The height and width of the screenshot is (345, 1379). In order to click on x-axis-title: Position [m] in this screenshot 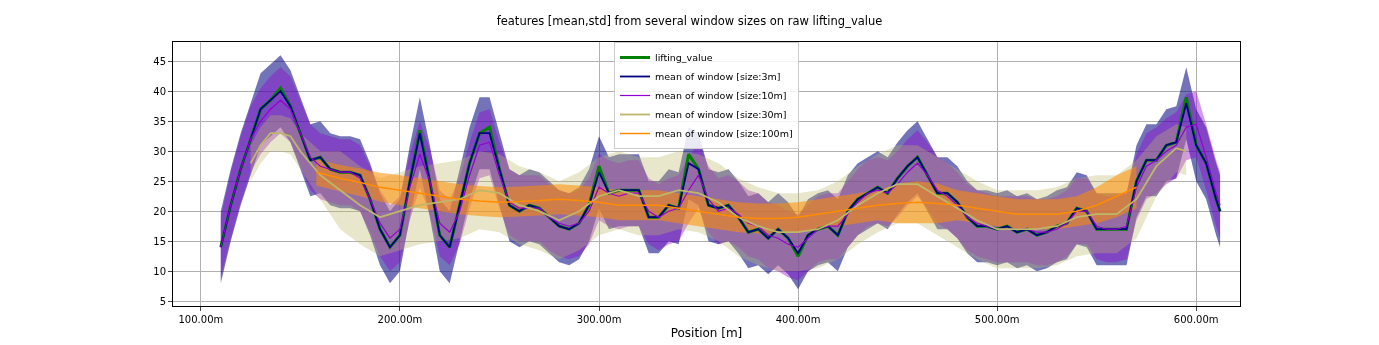, I will do `click(706, 332)`.